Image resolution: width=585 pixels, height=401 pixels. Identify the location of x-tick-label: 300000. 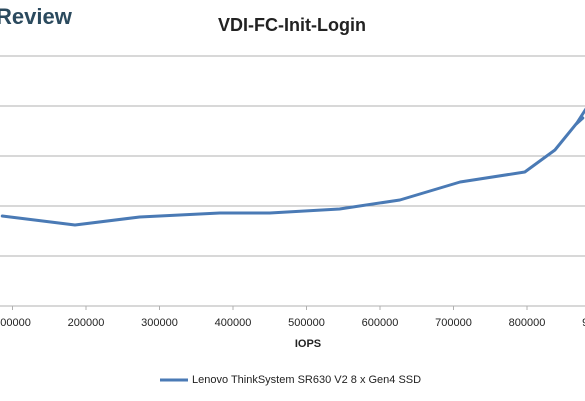
(159, 323).